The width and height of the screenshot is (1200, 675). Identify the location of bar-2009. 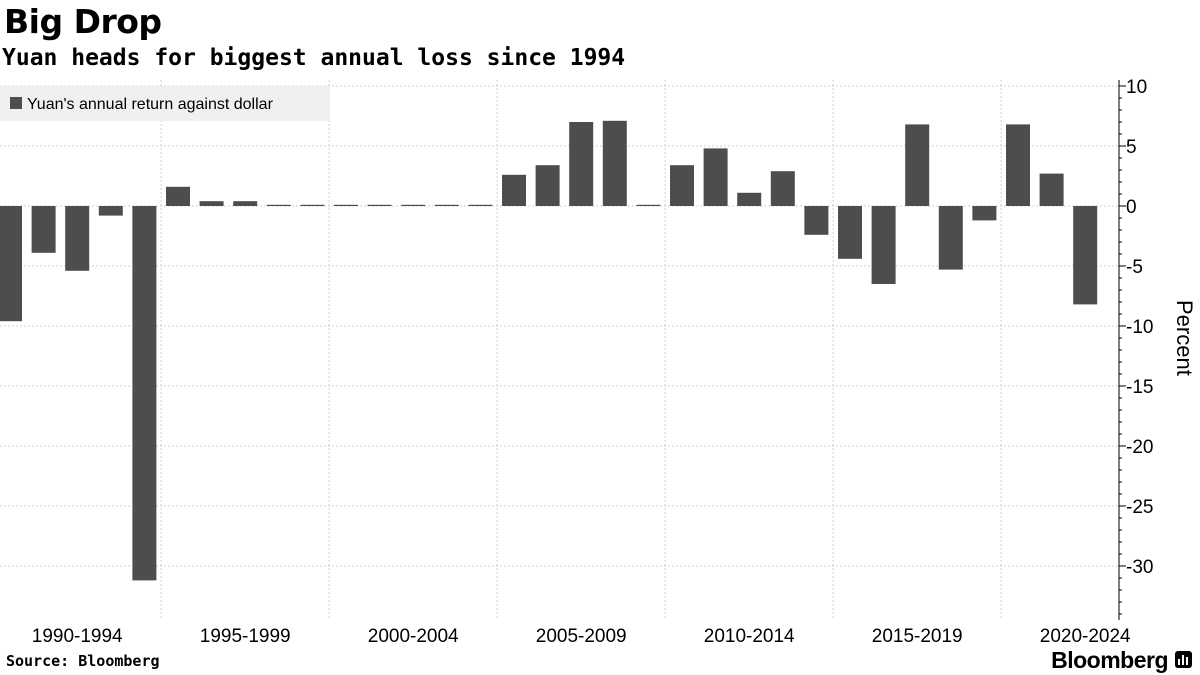
(648, 205).